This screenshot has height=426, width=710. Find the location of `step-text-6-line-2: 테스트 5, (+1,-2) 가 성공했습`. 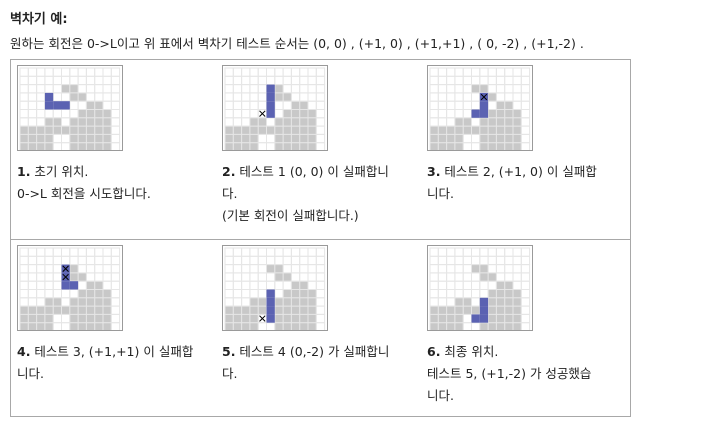

step-text-6-line-2: 테스트 5, (+1,-2) 가 성공했습 is located at coordinates (509, 373).